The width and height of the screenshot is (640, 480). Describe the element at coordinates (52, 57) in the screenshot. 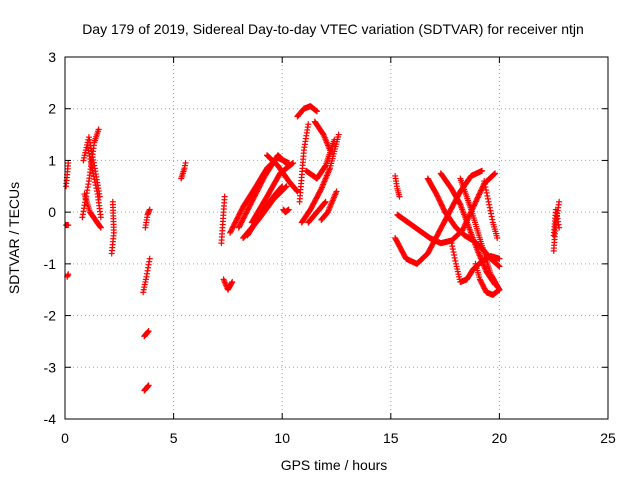

I see `y-tick-label: 3` at that location.